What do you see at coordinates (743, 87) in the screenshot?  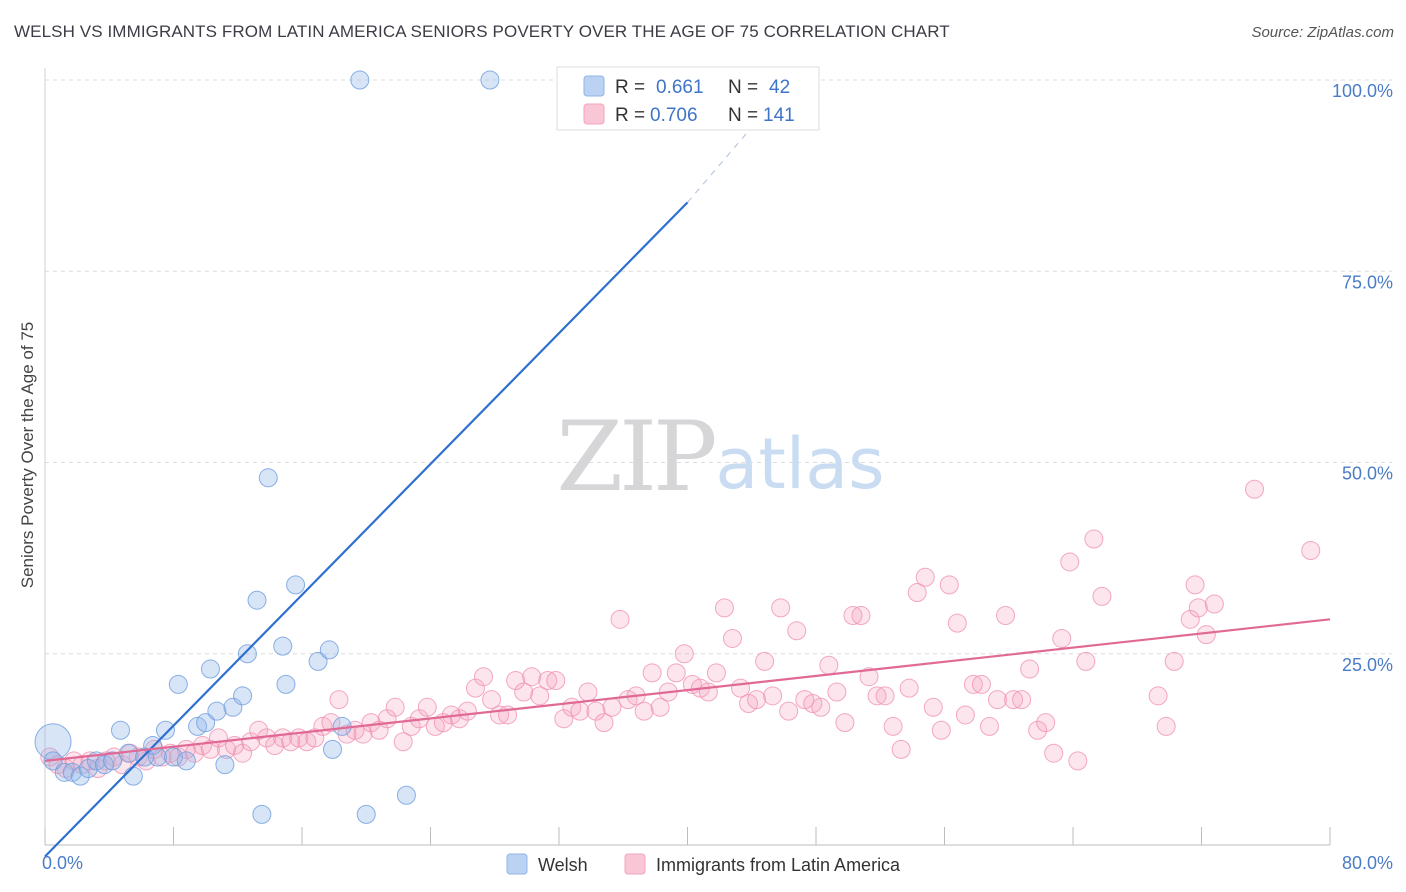 I see `legend-n-label-welsh: N =` at bounding box center [743, 87].